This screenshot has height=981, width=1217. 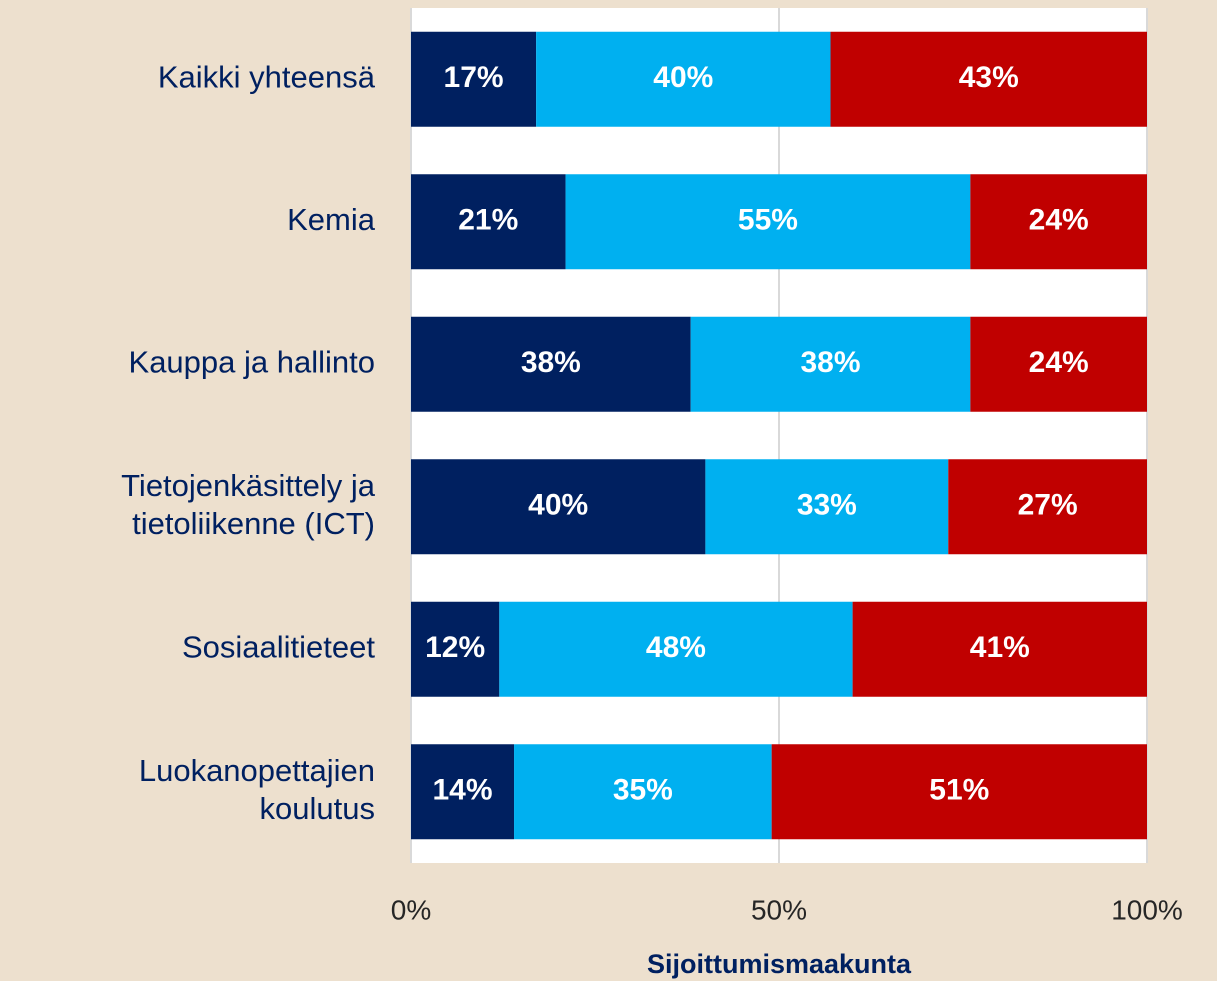 I want to click on value-label: 41%, so click(x=1000, y=647).